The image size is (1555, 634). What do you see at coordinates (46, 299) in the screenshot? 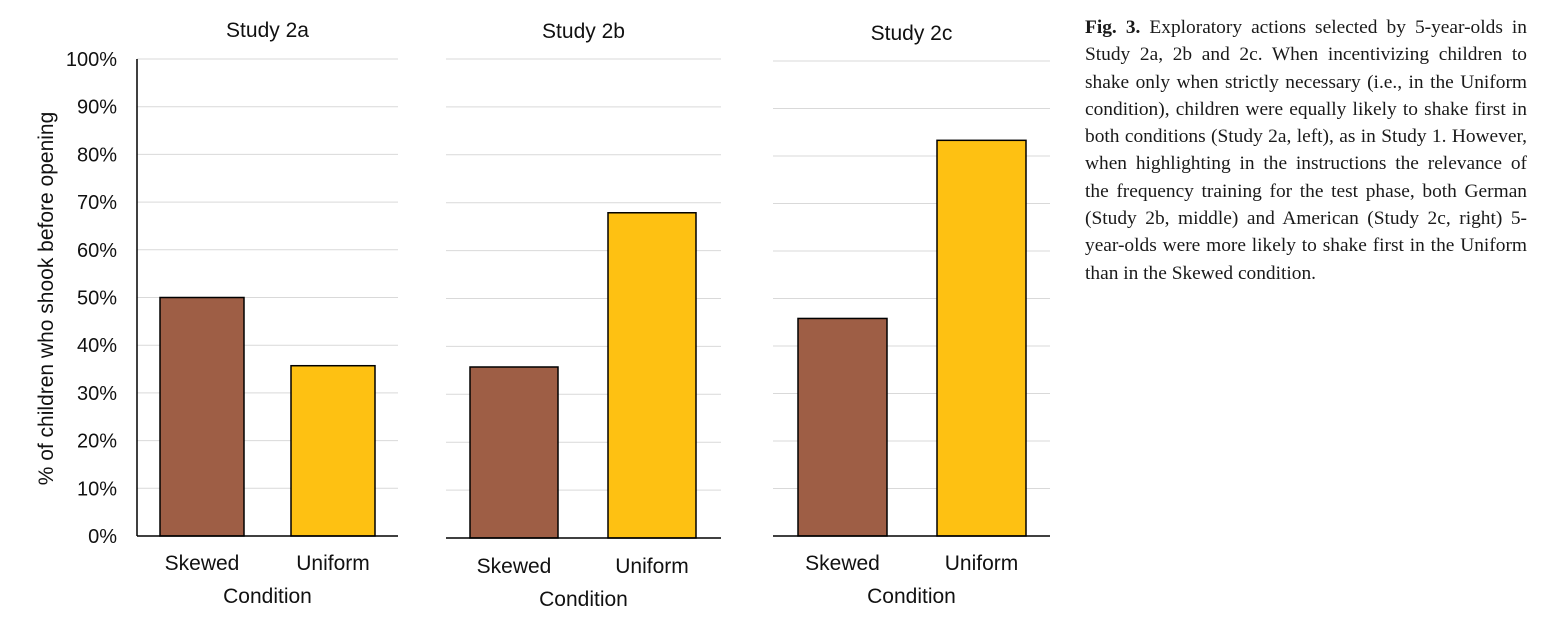
I see `y-axis-label: % of children who shook before opening` at bounding box center [46, 299].